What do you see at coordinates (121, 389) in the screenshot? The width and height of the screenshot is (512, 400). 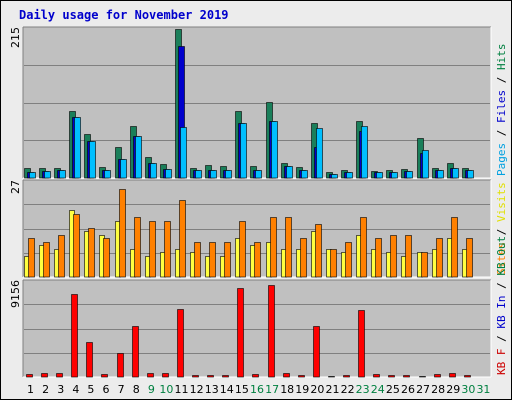 I see `day-label: 7` at bounding box center [121, 389].